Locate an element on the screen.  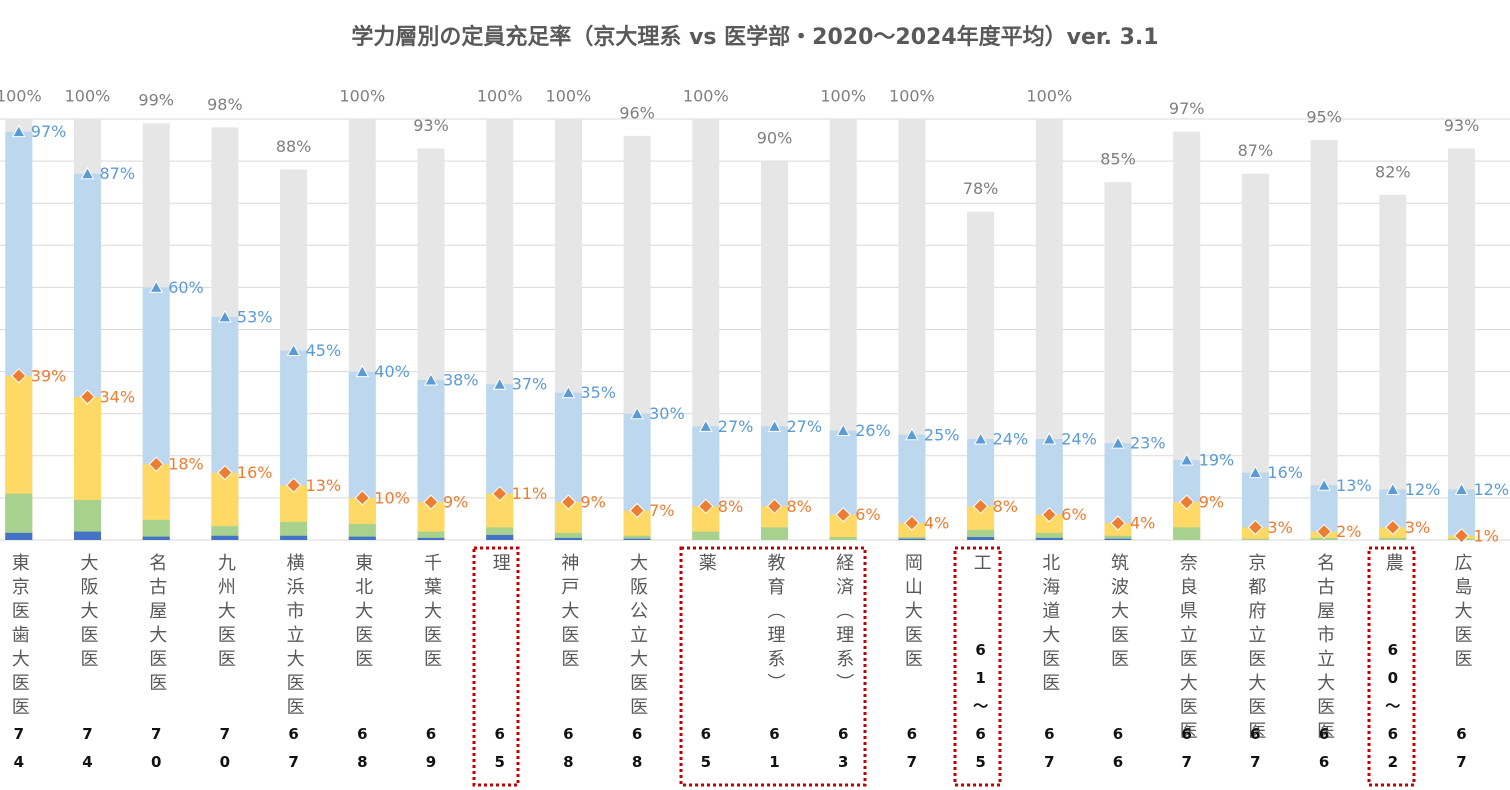
value-label: 18% is located at coordinates (186, 464).